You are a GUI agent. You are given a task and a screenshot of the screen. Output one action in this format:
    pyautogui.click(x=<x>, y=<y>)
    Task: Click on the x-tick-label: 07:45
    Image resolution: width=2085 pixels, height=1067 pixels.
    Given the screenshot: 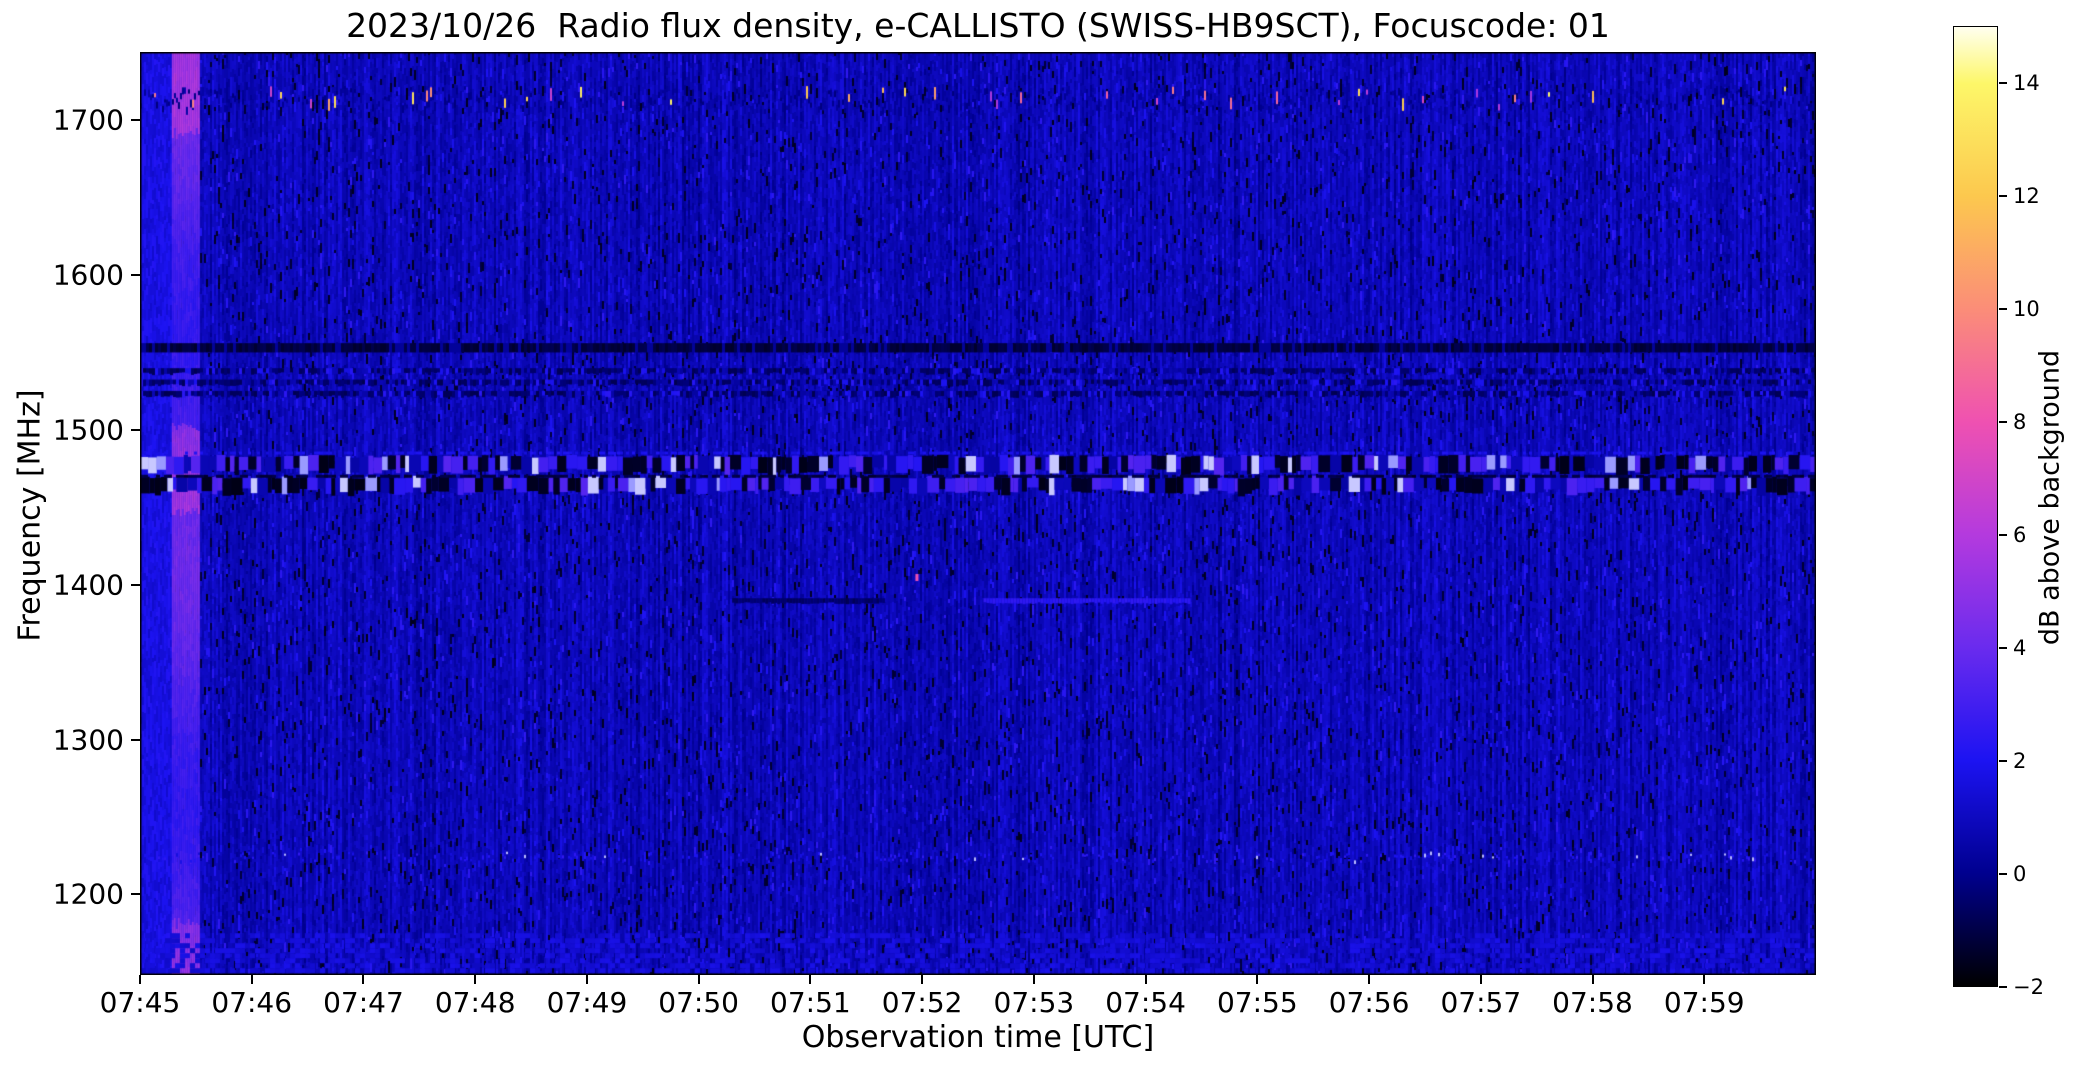 What is the action you would take?
    pyautogui.click(x=140, y=1002)
    